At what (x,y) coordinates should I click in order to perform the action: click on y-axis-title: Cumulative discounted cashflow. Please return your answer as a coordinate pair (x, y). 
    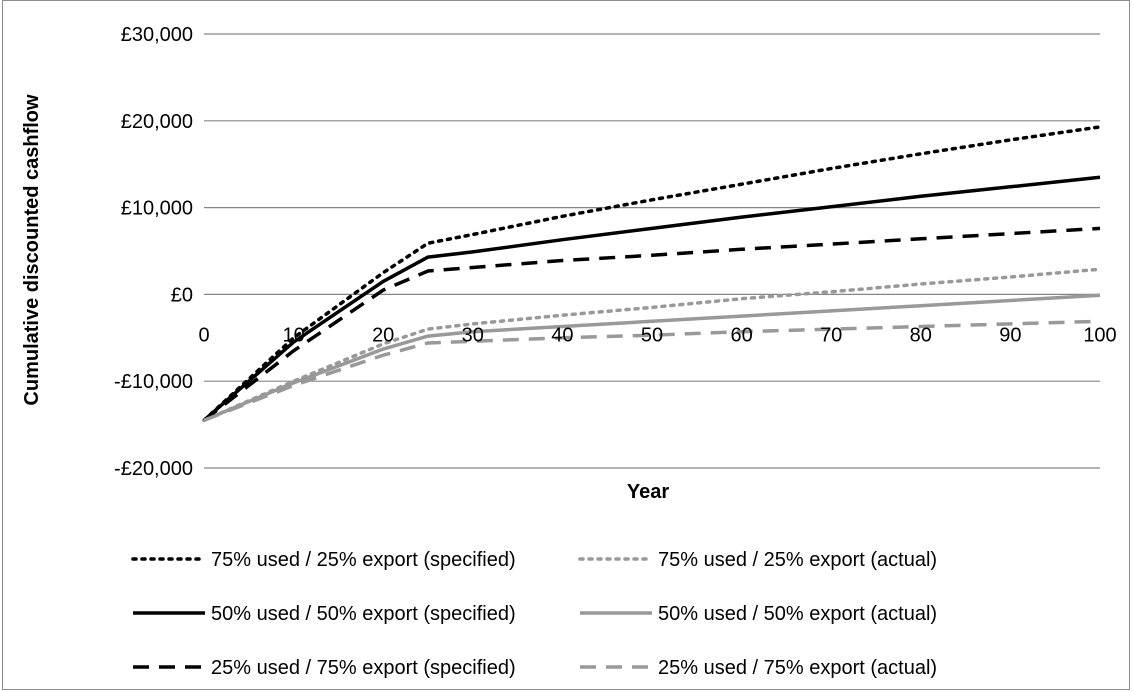
    Looking at the image, I should click on (32, 250).